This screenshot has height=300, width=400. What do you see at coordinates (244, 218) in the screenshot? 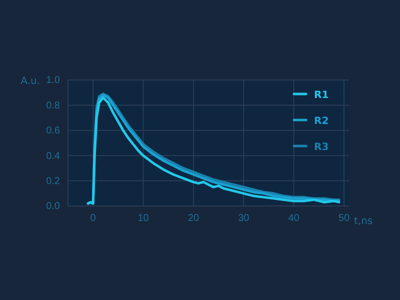
I see `x-tick-label: 30` at bounding box center [244, 218].